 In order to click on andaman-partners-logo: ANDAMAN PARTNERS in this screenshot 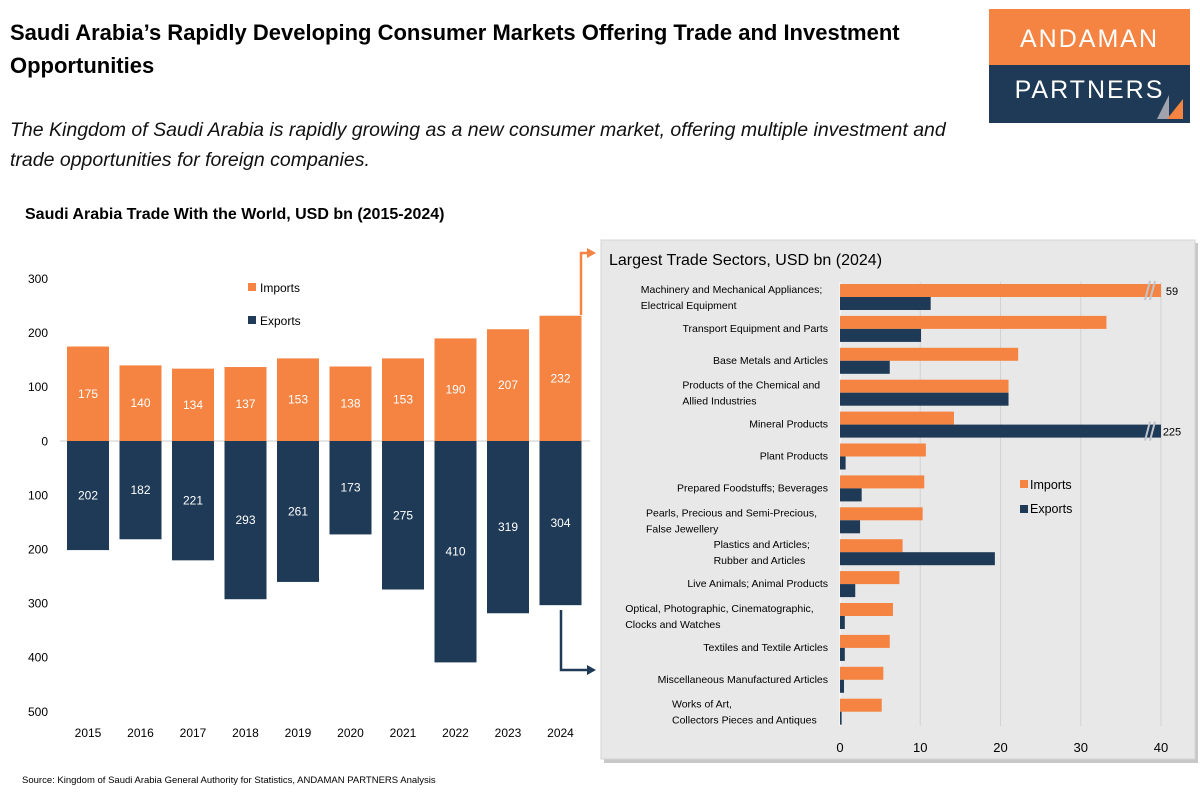, I will do `click(1089, 66)`.